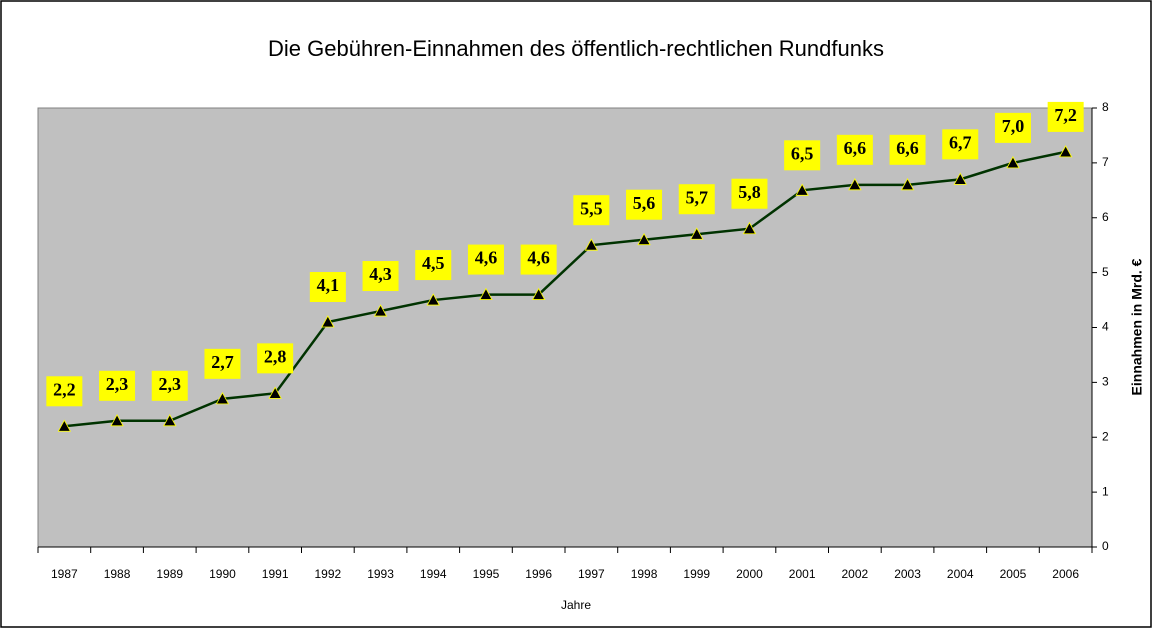 Image resolution: width=1152 pixels, height=628 pixels. Describe the element at coordinates (591, 574) in the screenshot. I see `x-tick-label: 1997` at that location.